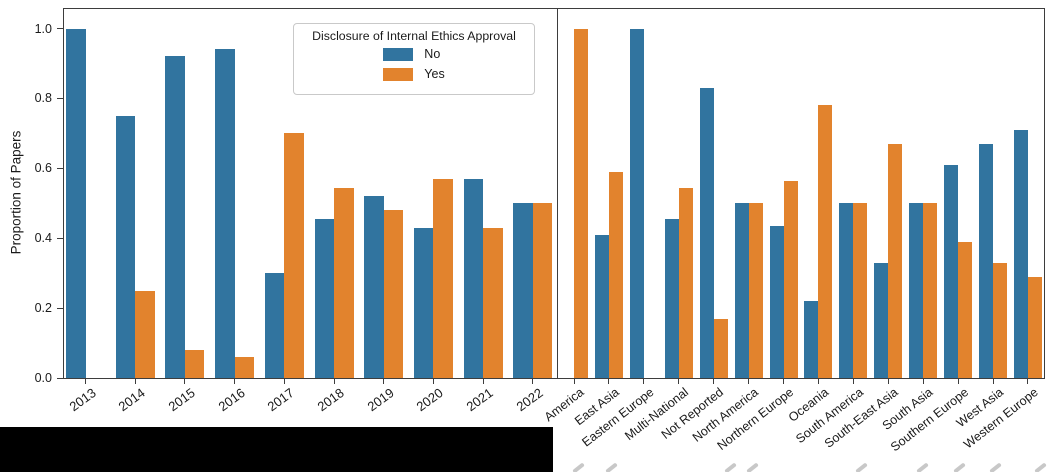 The image size is (1052, 472). I want to click on x-tick-label: Eastern Europe, so click(618, 417).